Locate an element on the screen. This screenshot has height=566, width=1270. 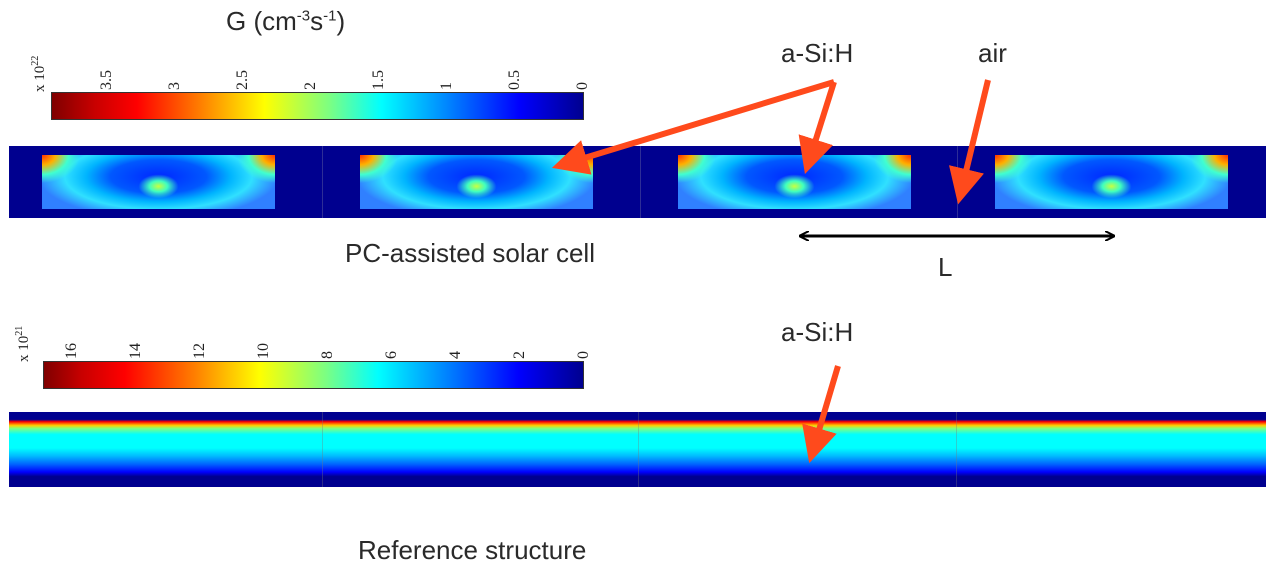
asih-bottom-label: a-Si:H is located at coordinates (817, 332).